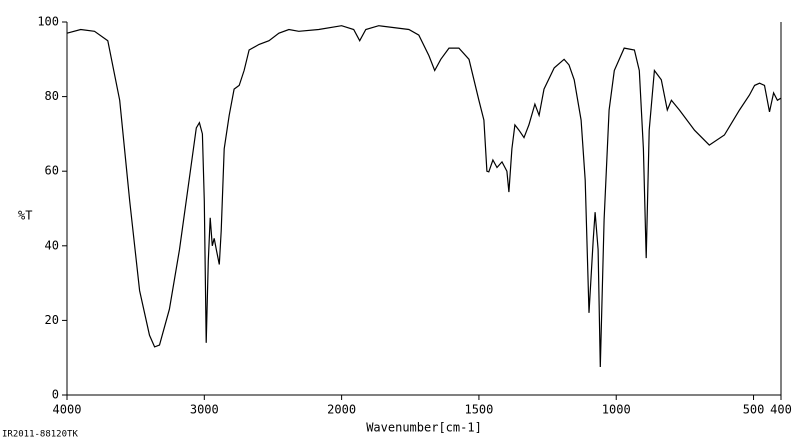 This screenshot has height=441, width=800. What do you see at coordinates (67, 410) in the screenshot?
I see `x-tick-label: 4000` at bounding box center [67, 410].